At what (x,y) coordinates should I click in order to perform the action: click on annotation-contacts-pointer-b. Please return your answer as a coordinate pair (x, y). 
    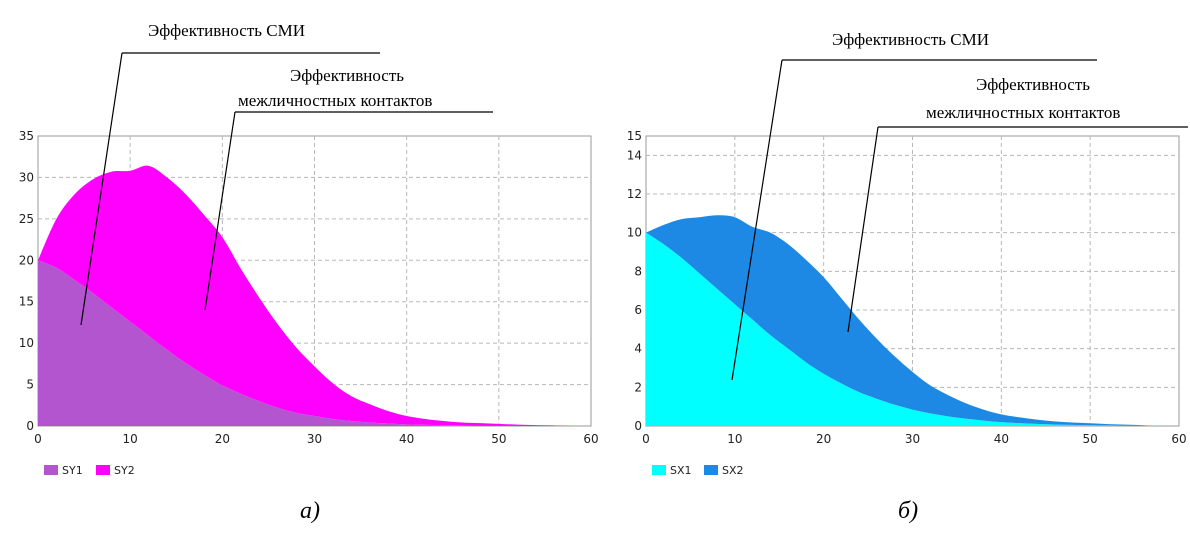
    Looking at the image, I should click on (863, 229).